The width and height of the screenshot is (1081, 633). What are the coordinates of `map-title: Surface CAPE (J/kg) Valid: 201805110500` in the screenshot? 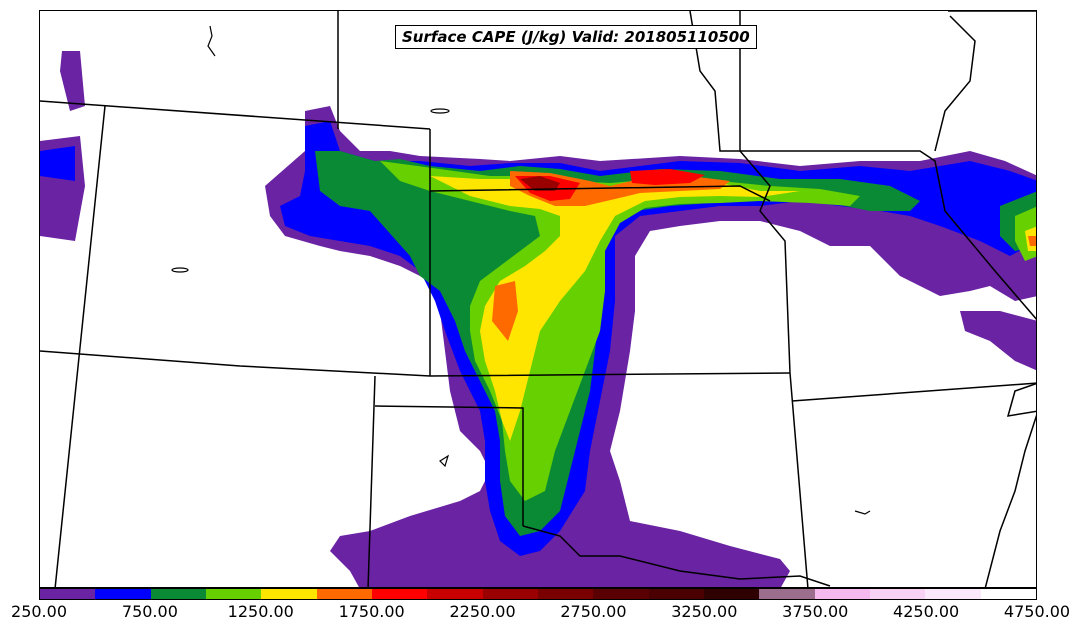 It's located at (576, 37).